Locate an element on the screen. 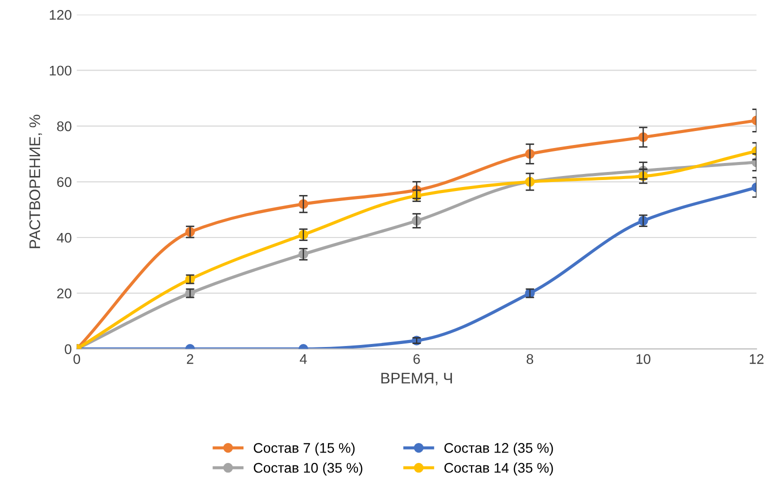 The width and height of the screenshot is (768, 488). y-tick-label: 80 is located at coordinates (64, 126).